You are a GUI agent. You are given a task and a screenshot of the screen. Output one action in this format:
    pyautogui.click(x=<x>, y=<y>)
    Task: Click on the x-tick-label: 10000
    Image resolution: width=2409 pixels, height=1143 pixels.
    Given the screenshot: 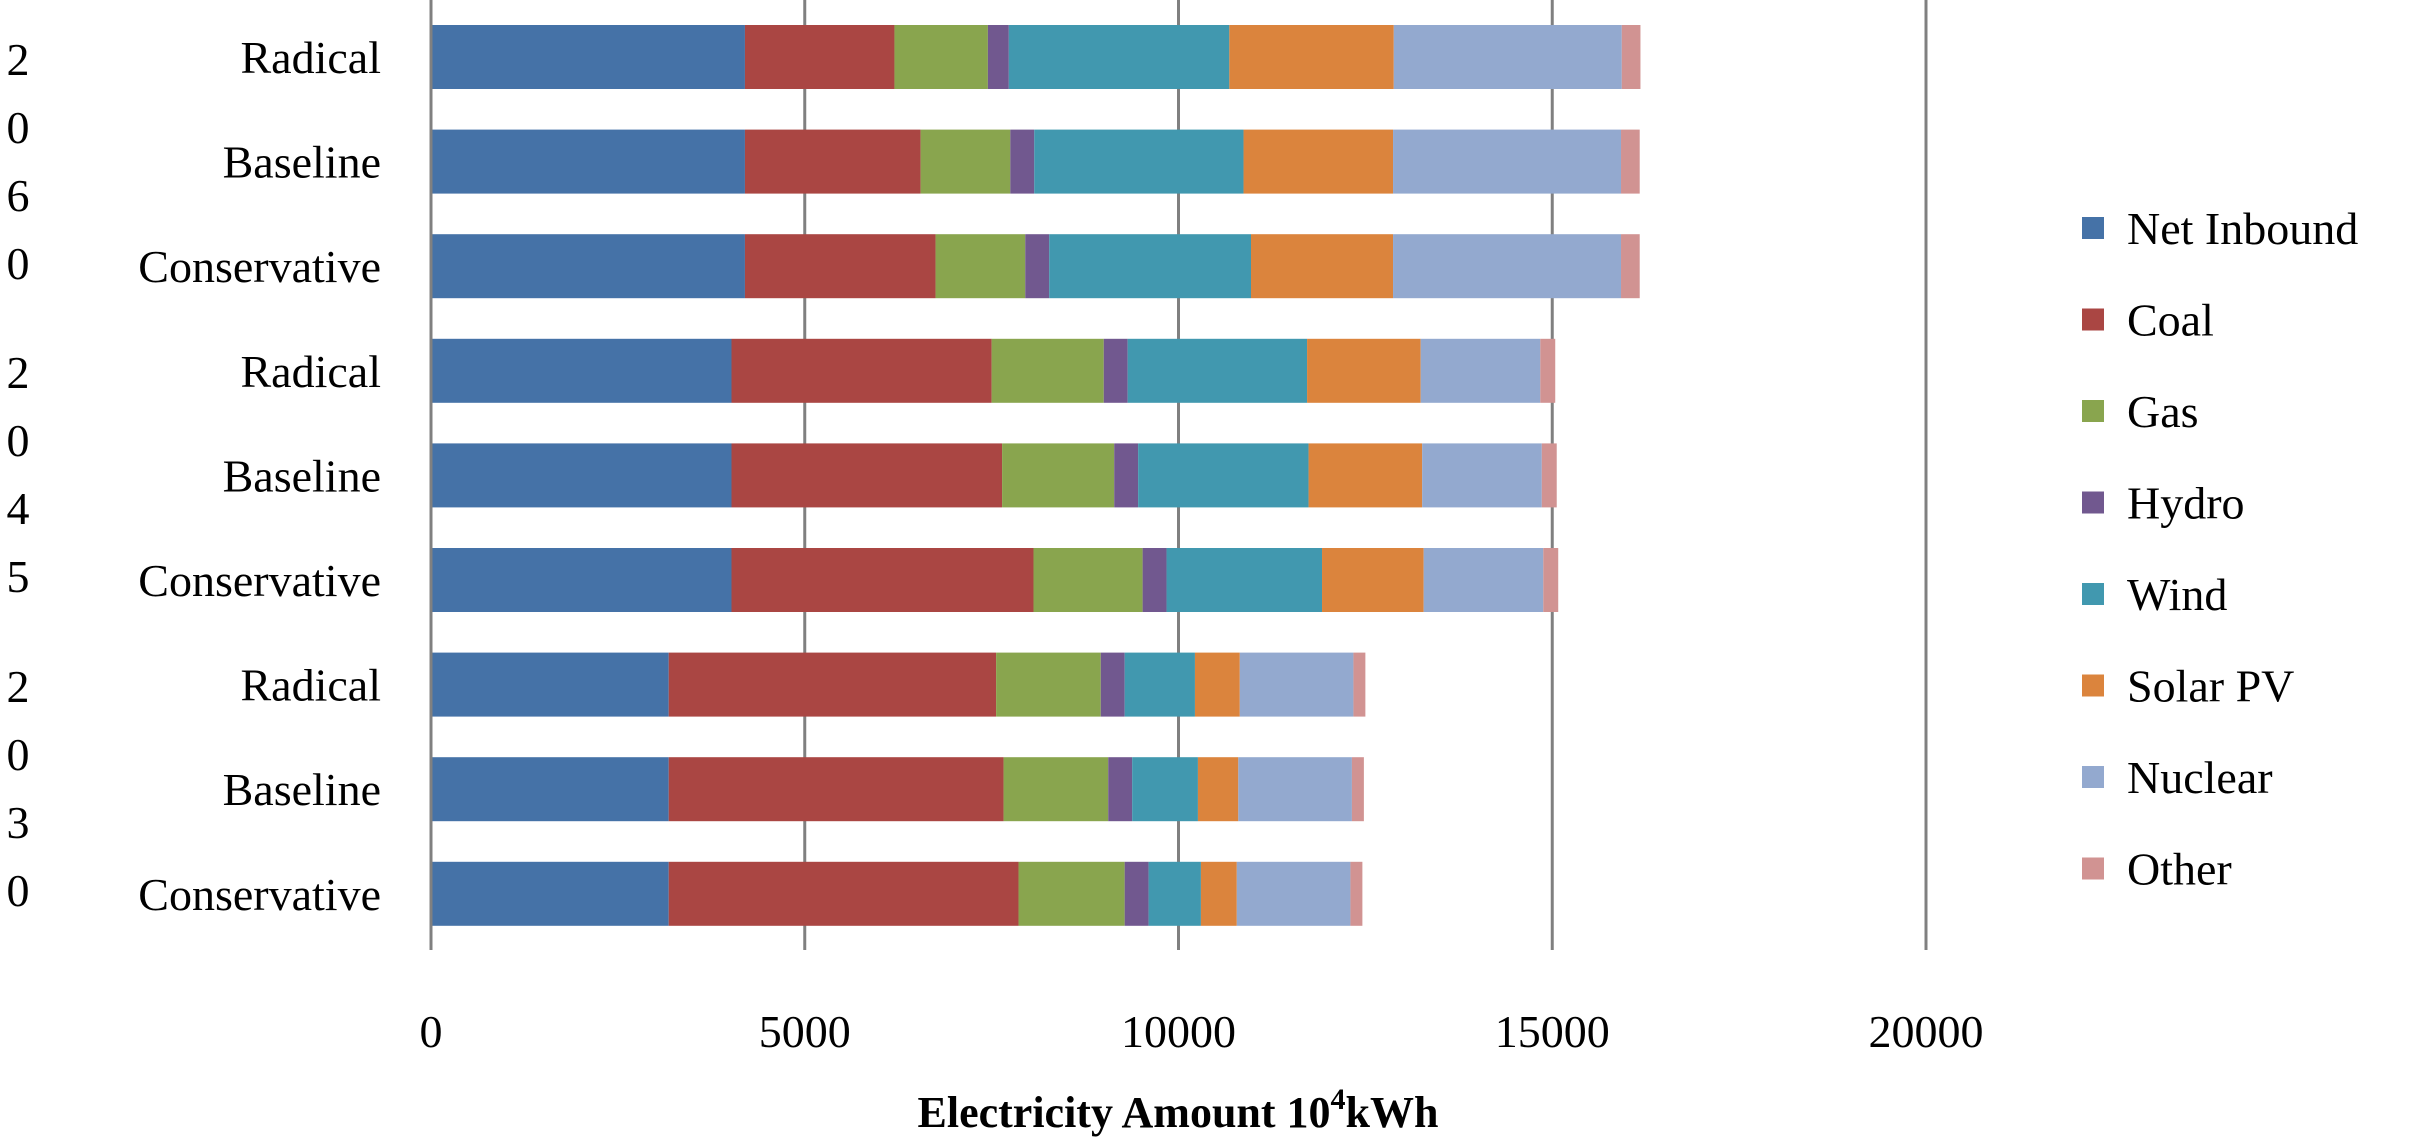 What is the action you would take?
    pyautogui.click(x=1178, y=1031)
    